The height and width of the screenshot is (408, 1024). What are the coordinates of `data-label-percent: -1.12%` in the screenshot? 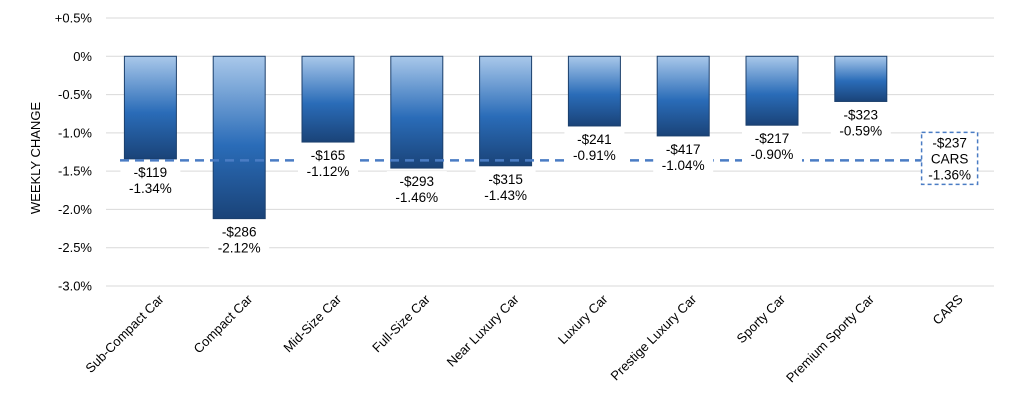 It's located at (328, 171).